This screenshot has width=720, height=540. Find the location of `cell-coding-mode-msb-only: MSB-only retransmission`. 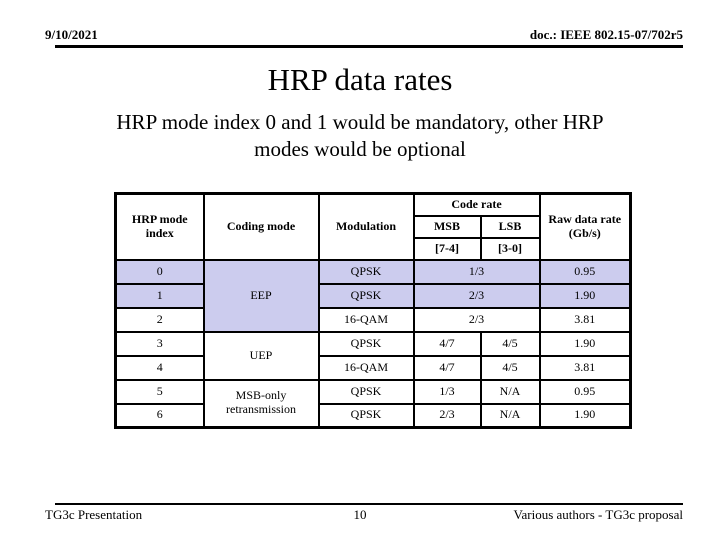

cell-coding-mode-msb-only: MSB-only retransmission is located at coordinates (261, 403).